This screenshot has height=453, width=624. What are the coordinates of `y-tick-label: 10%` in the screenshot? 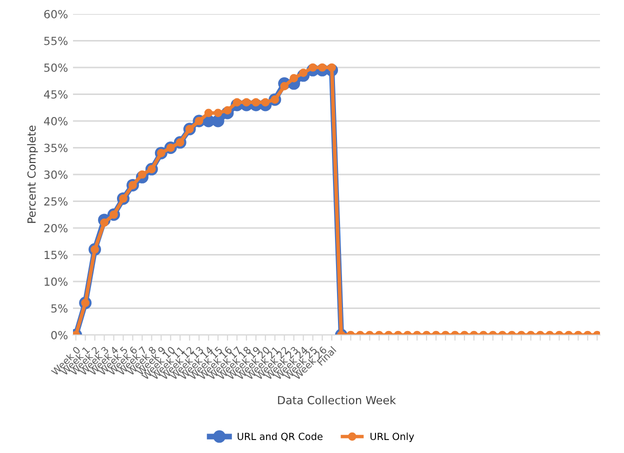 It's located at (56, 281).